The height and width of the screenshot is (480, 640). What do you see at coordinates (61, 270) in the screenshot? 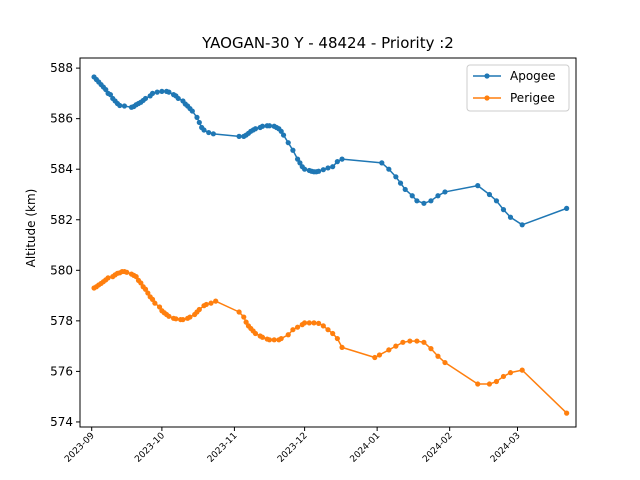
I see `y-tick-label: 580` at bounding box center [61, 270].